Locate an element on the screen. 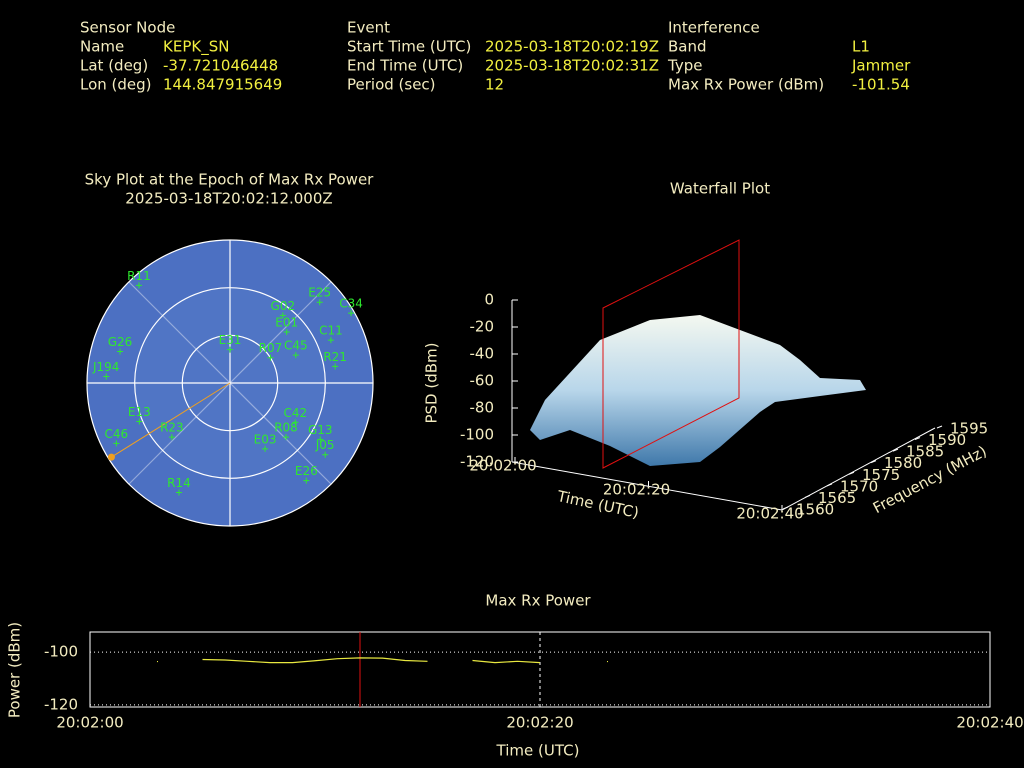  sat-label: C45 is located at coordinates (296, 346).